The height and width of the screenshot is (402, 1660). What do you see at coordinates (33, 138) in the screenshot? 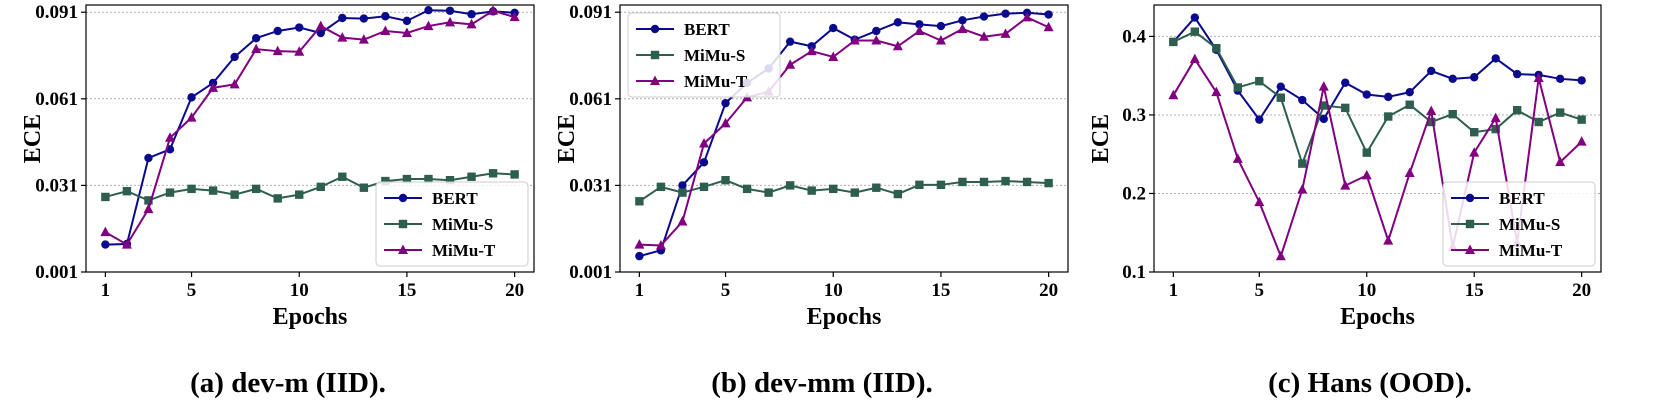
I see `y-axis-label: ECE` at bounding box center [33, 138].